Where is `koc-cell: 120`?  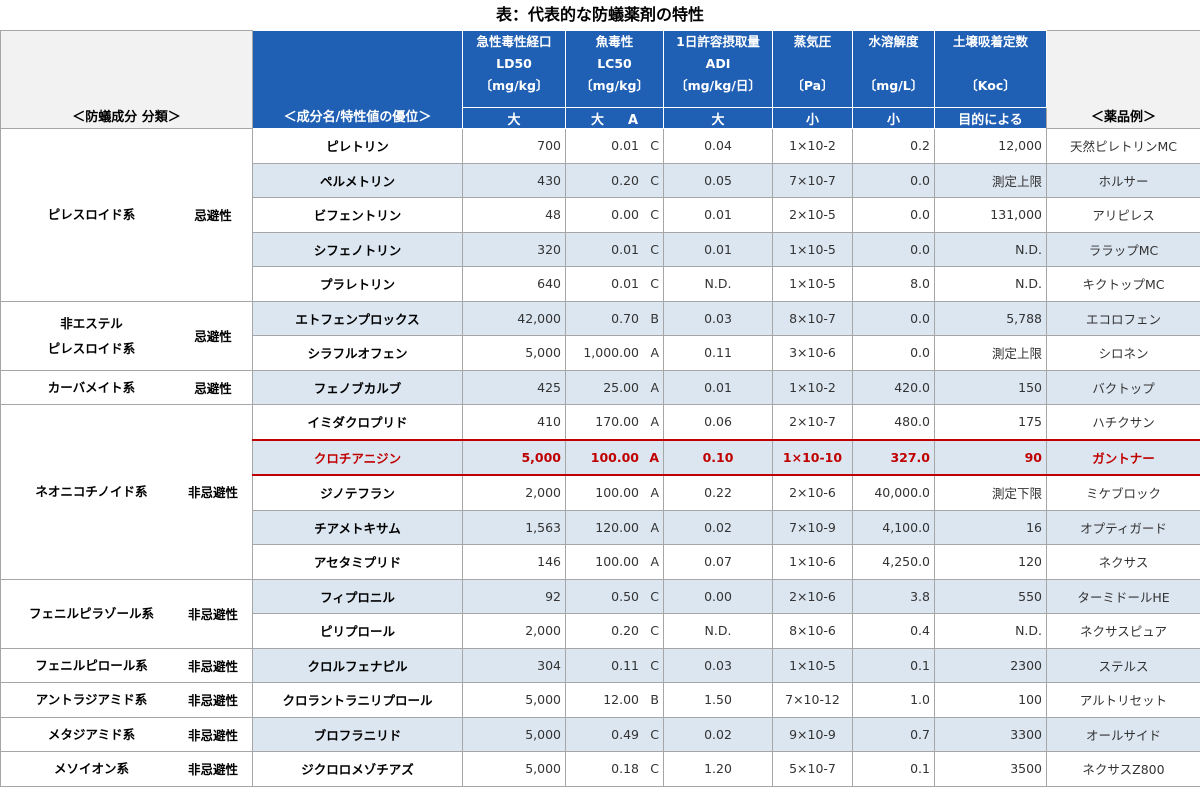
koc-cell: 120 is located at coordinates (990, 562).